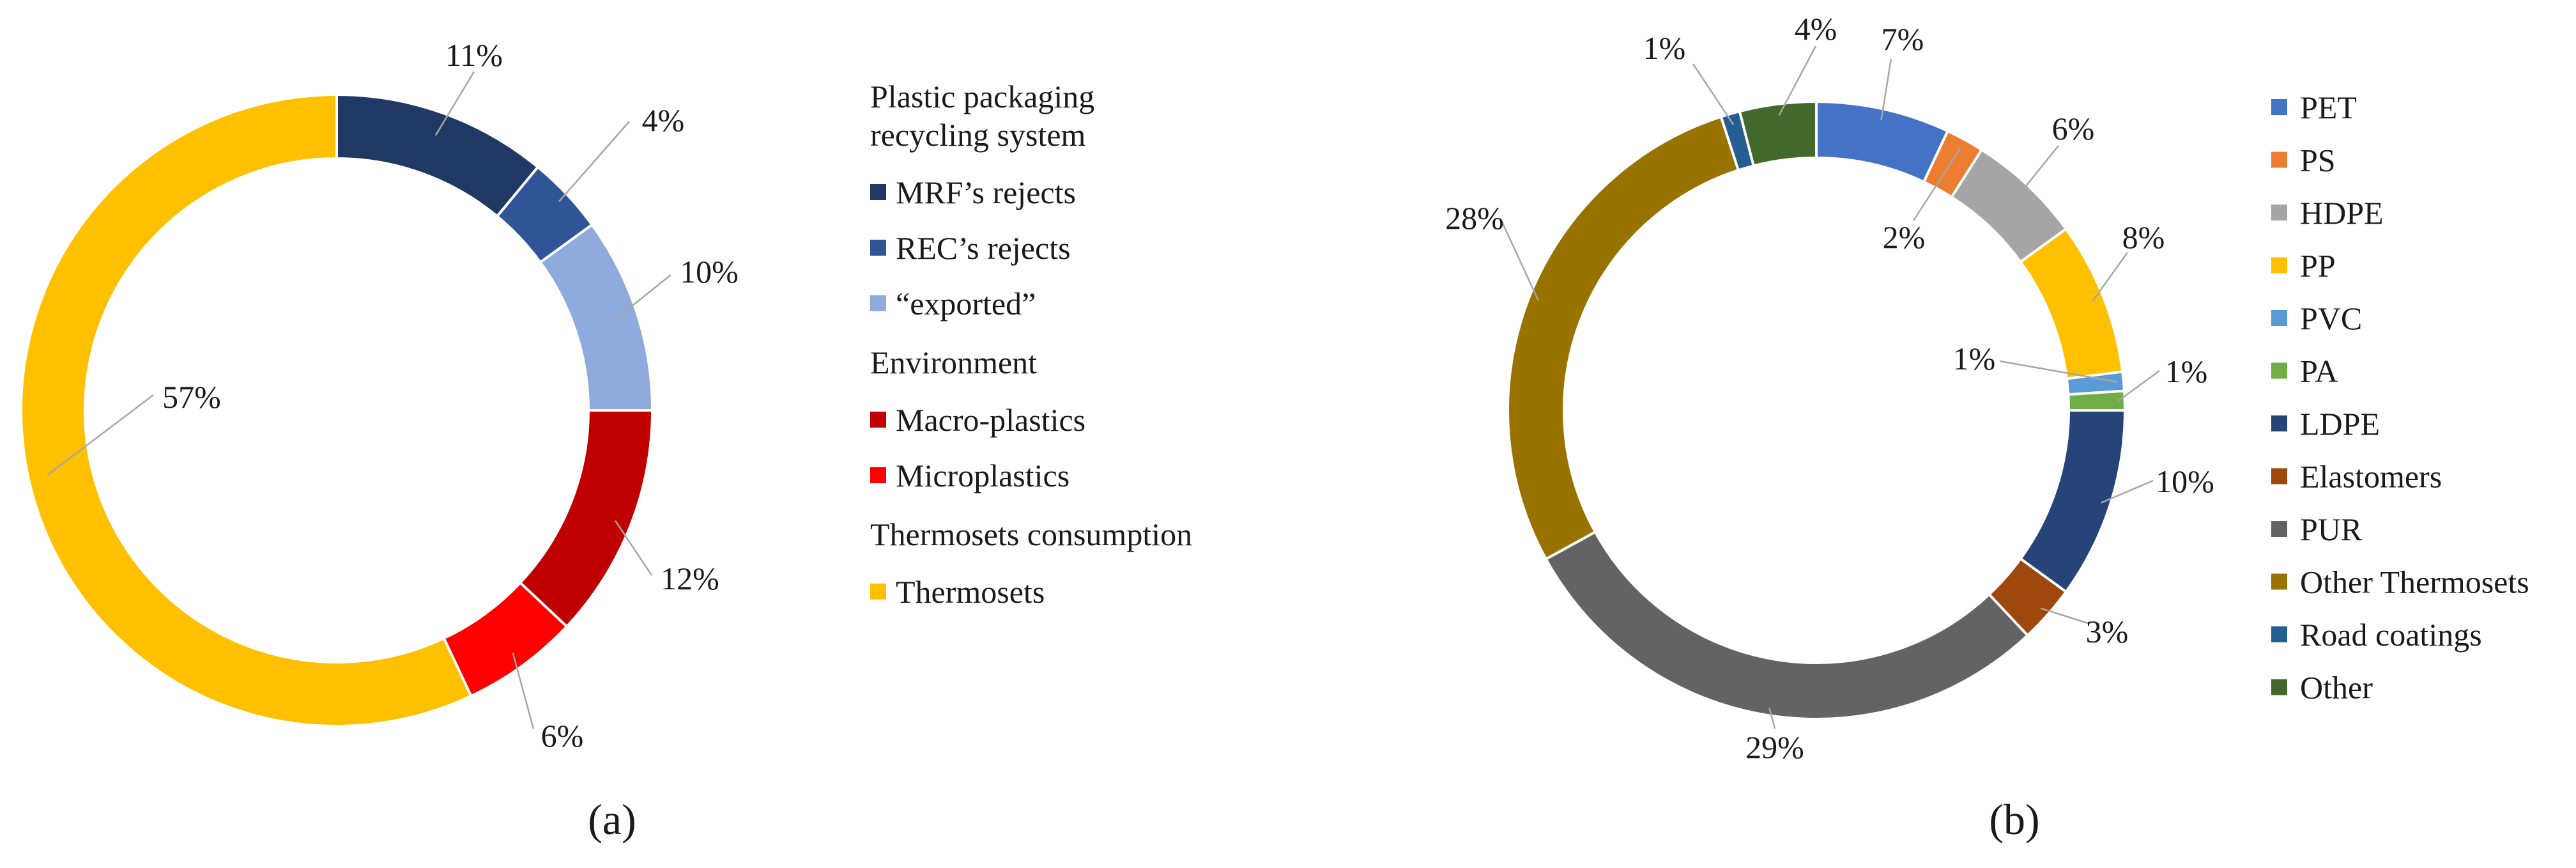 The width and height of the screenshot is (2576, 868). What do you see at coordinates (1903, 39) in the screenshot?
I see `value-label-pet: 7%` at bounding box center [1903, 39].